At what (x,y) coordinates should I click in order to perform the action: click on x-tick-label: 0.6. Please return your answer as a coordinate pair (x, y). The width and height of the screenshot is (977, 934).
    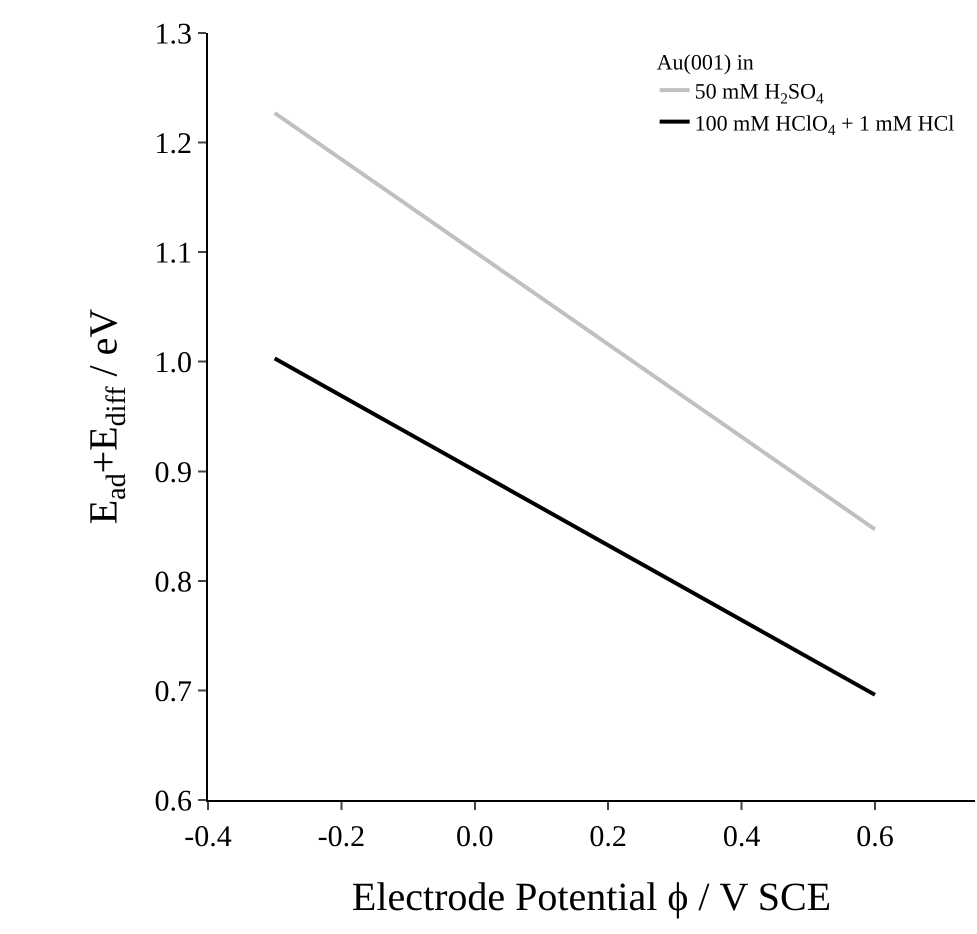
    Looking at the image, I should click on (875, 836).